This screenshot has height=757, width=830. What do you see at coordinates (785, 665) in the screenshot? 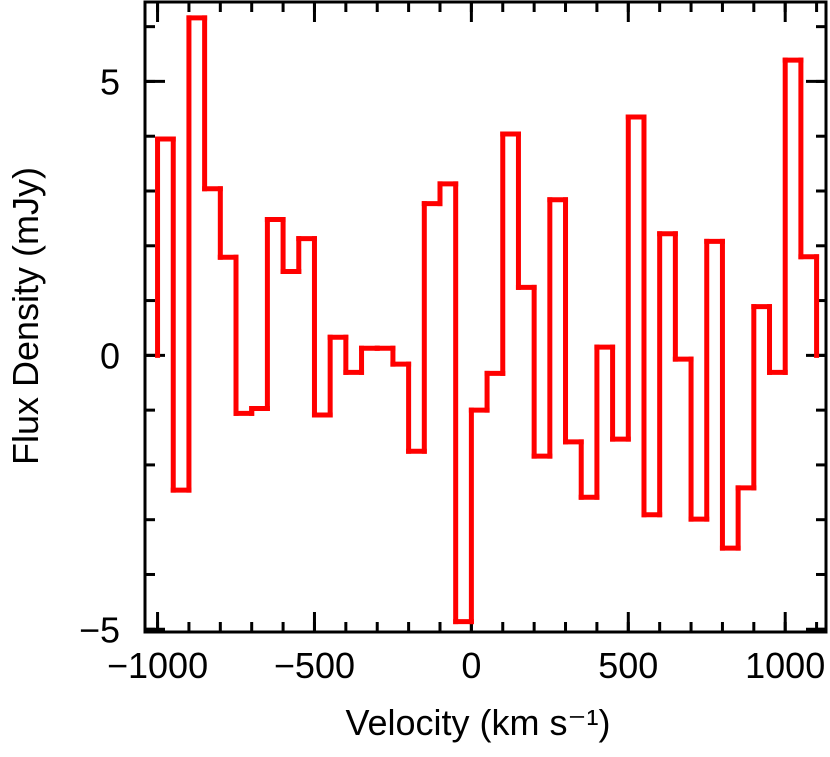
I see `x-tick-label: 1000` at bounding box center [785, 665].